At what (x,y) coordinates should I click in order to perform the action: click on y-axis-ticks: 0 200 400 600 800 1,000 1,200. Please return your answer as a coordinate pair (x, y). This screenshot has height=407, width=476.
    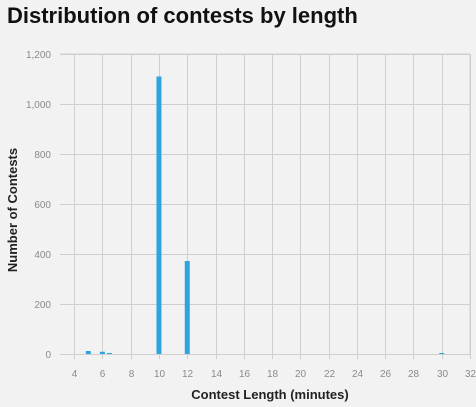
    Looking at the image, I should click on (38, 205).